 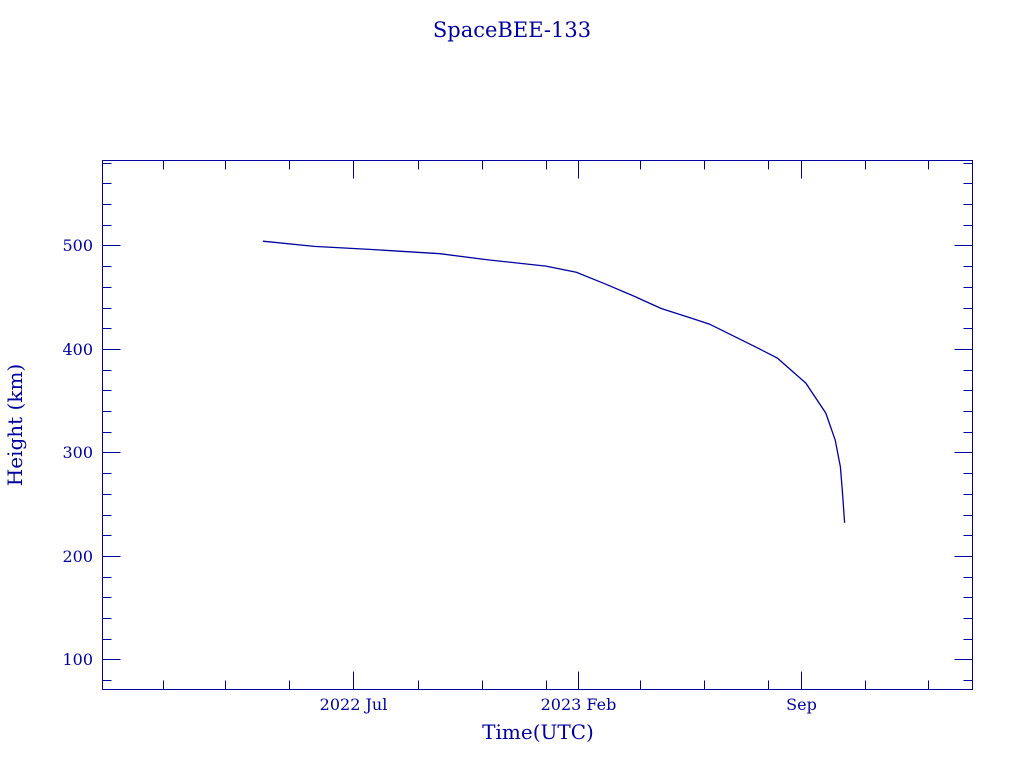 I want to click on x-tick-label: 2023 Feb, so click(x=579, y=704).